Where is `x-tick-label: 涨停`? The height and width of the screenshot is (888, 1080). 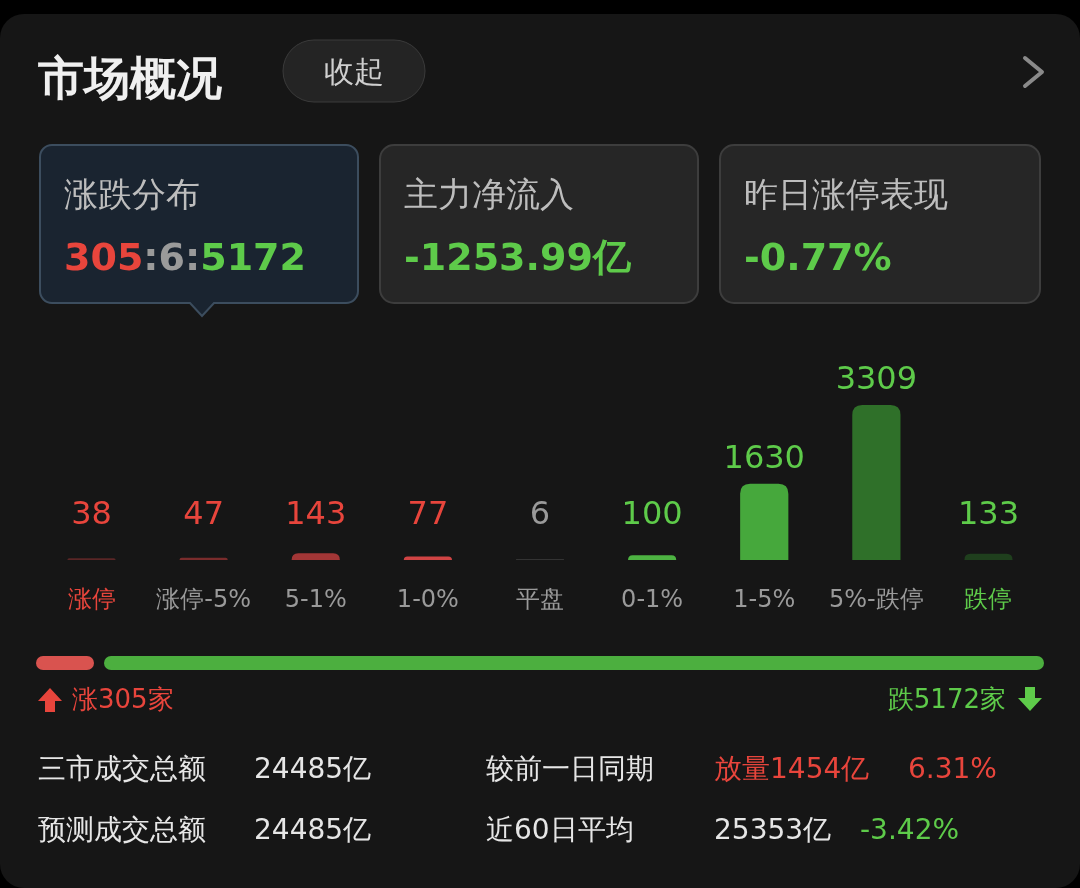 x-tick-label: 涨停 is located at coordinates (91, 599).